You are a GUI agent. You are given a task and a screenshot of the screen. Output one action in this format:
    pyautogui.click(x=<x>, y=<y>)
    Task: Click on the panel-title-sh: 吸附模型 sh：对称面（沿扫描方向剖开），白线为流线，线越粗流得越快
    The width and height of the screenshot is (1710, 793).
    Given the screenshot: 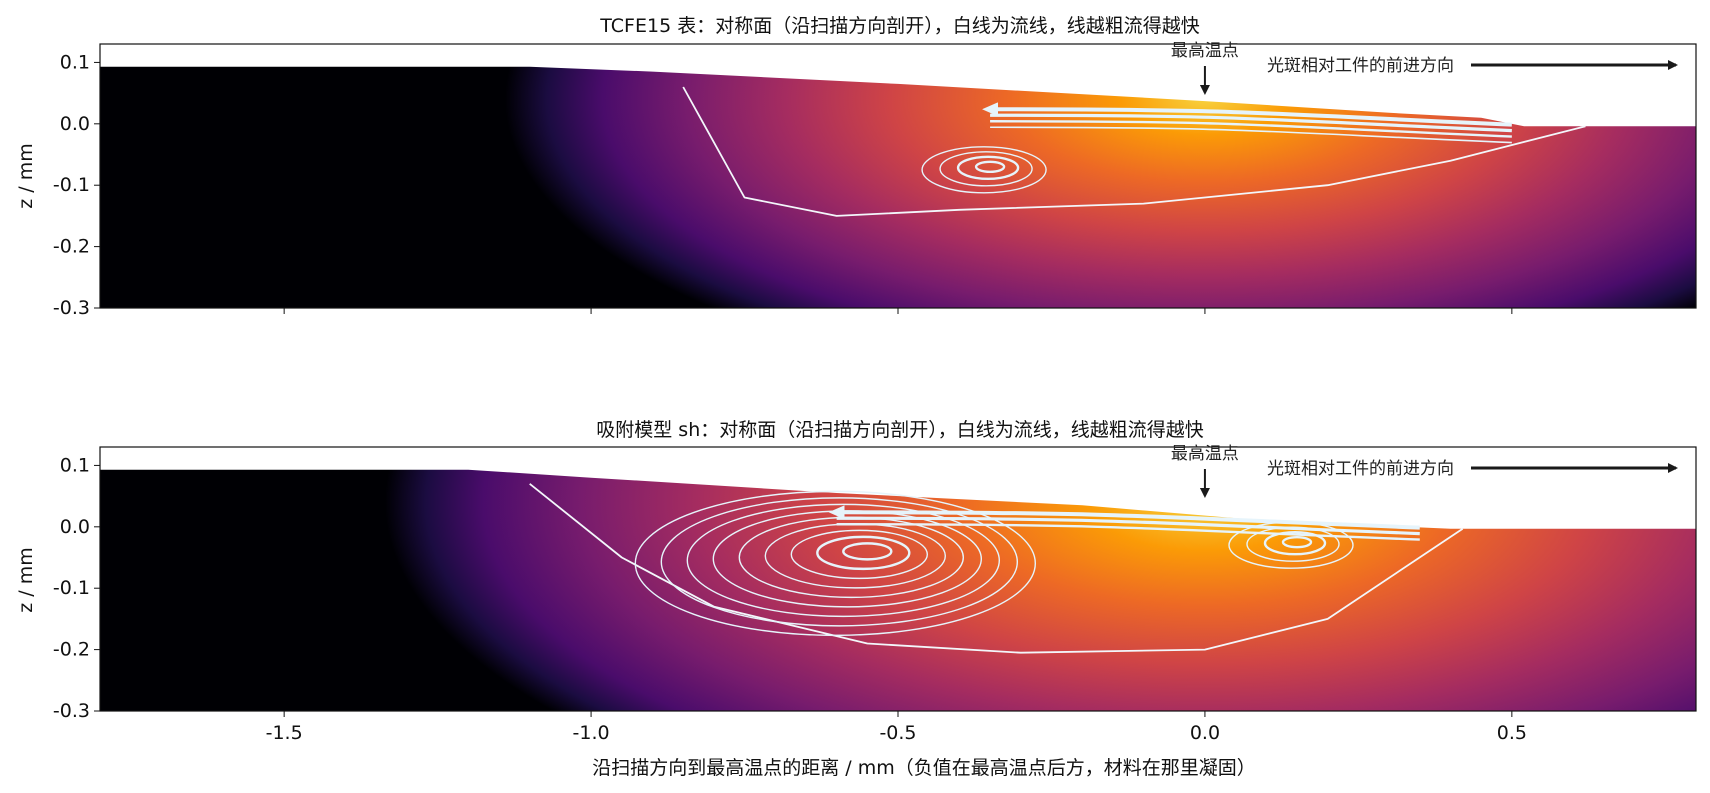 What is the action you would take?
    pyautogui.click(x=899, y=430)
    